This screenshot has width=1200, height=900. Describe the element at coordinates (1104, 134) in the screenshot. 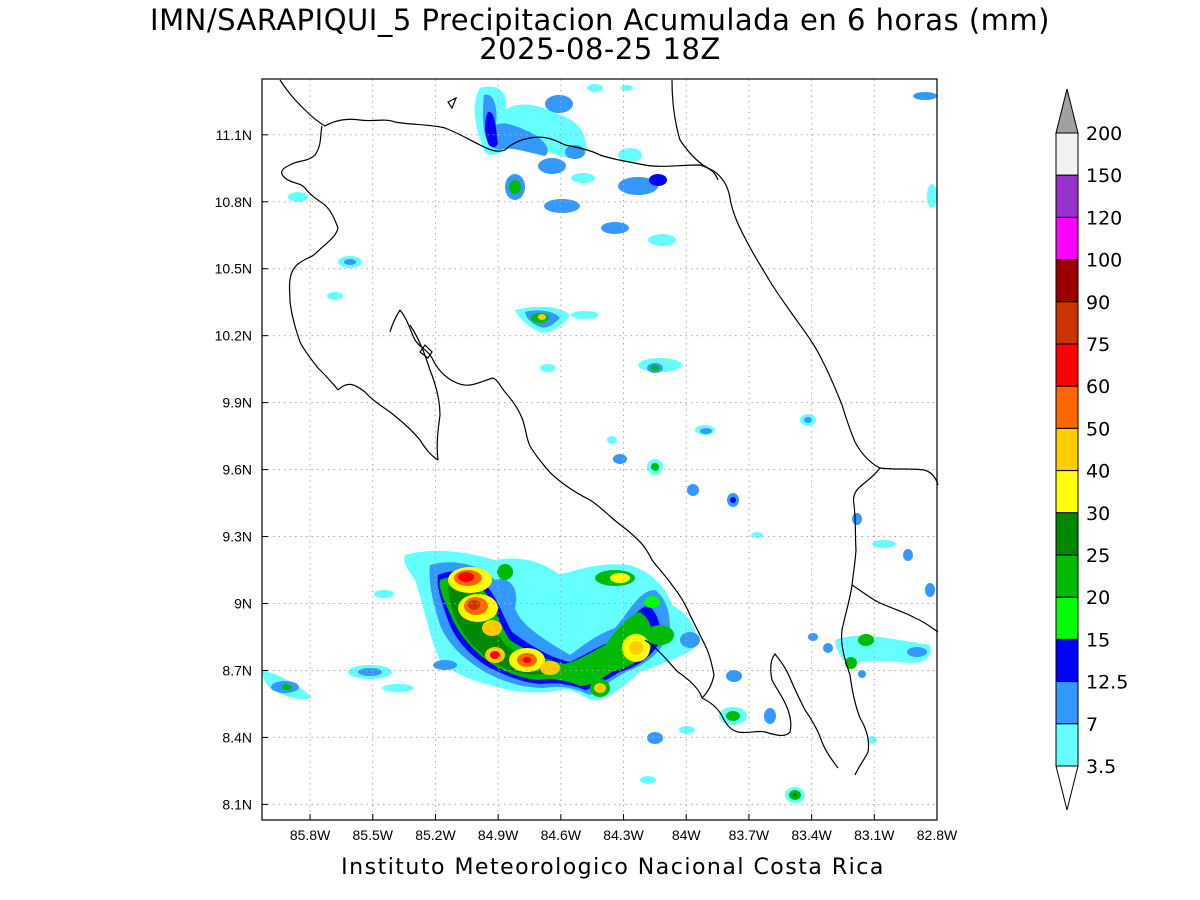

I see `legend-label: 200` at that location.